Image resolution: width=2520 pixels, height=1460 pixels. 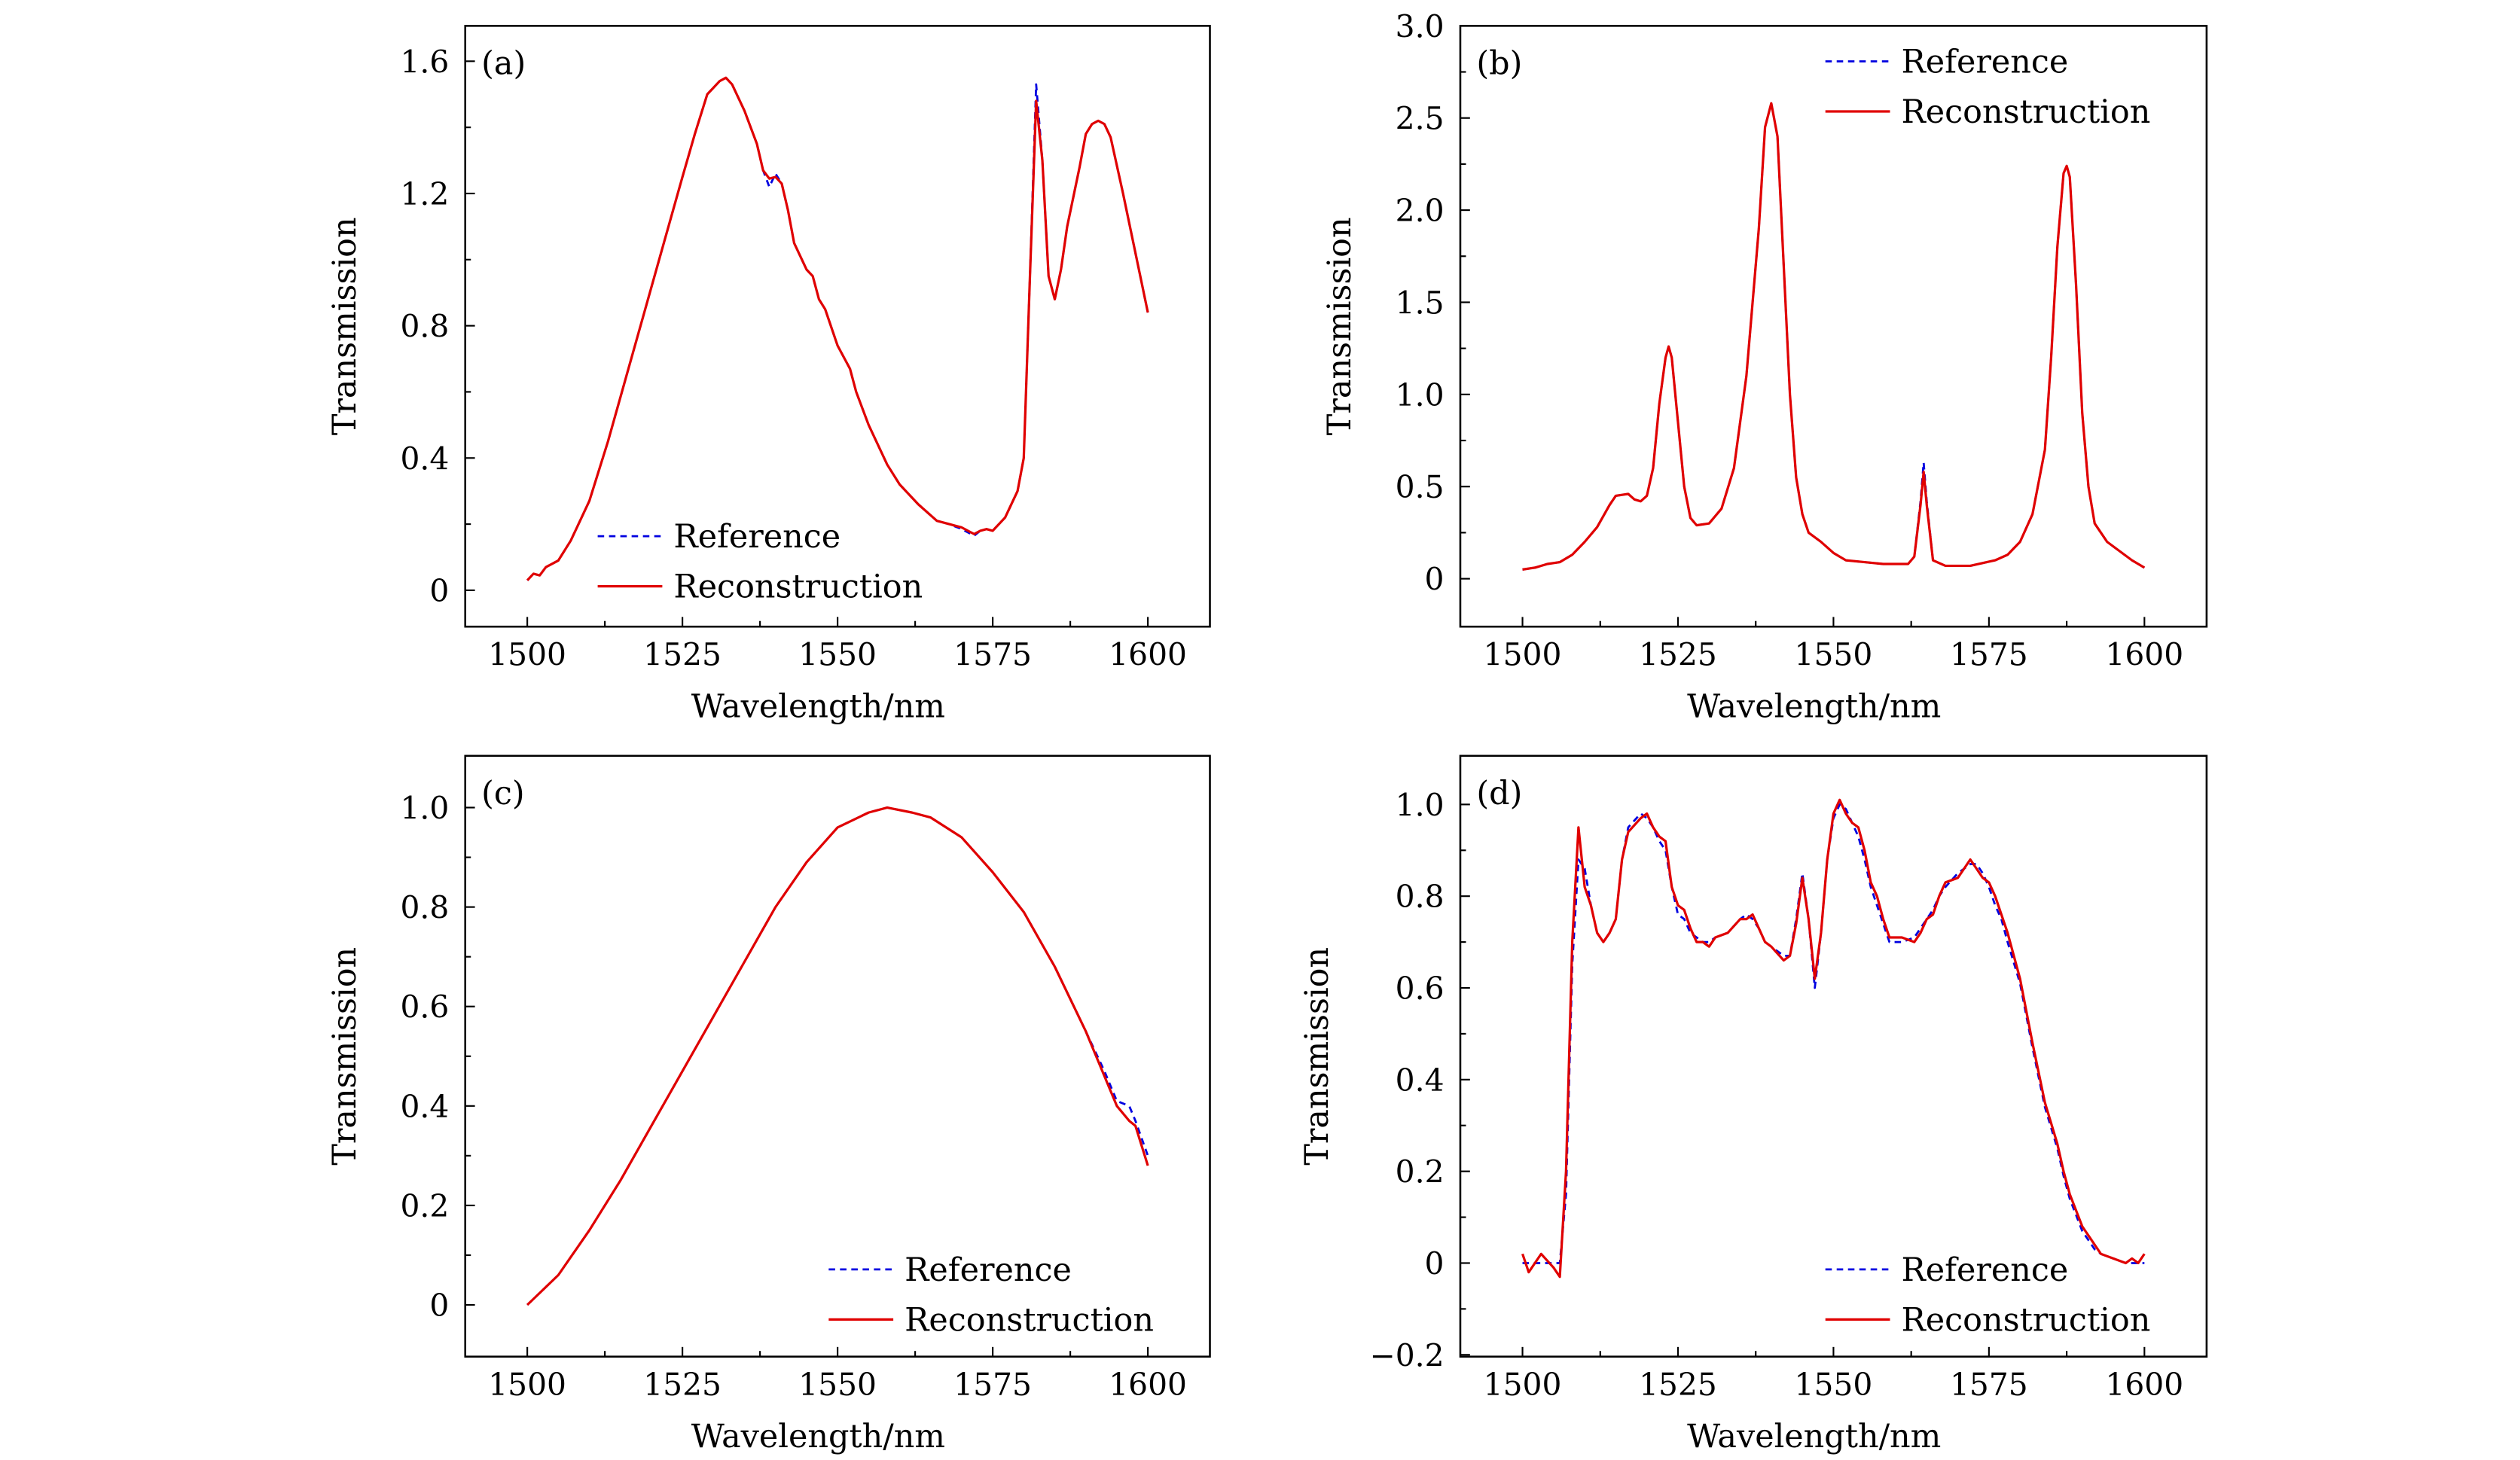 I want to click on y-tick-label: −0.2, so click(x=1407, y=1355).